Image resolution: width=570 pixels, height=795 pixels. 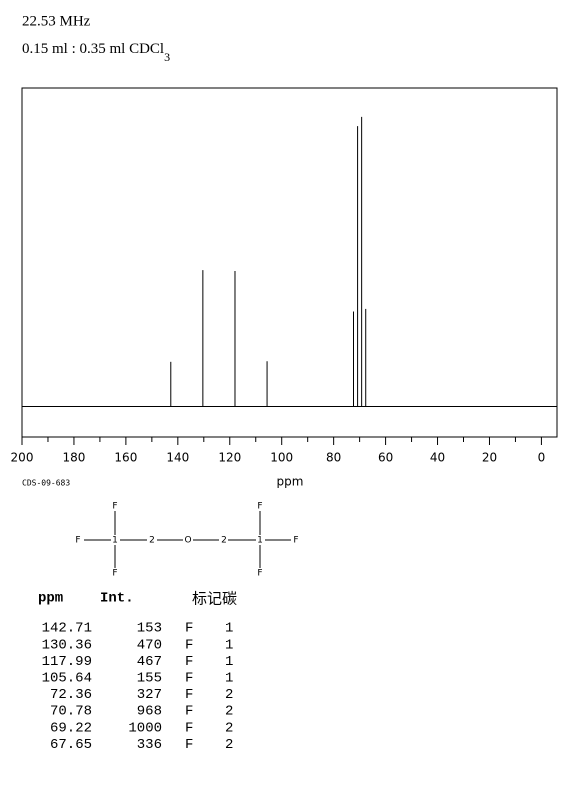 What do you see at coordinates (125, 458) in the screenshot?
I see `x-tick-label: 160` at bounding box center [125, 458].